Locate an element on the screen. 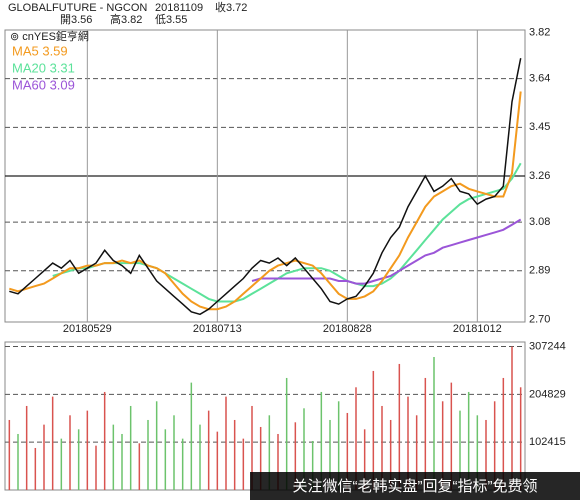 The width and height of the screenshot is (580, 500). y-tick-label: 204829 is located at coordinates (547, 394).